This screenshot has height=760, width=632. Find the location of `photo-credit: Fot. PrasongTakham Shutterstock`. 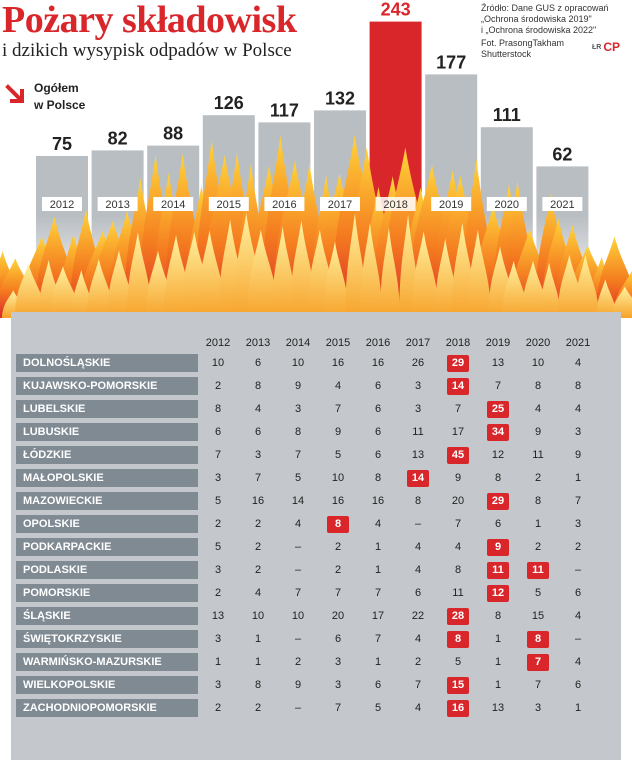

photo-credit: Fot. PrasongTakham Shutterstock is located at coordinates (522, 49).